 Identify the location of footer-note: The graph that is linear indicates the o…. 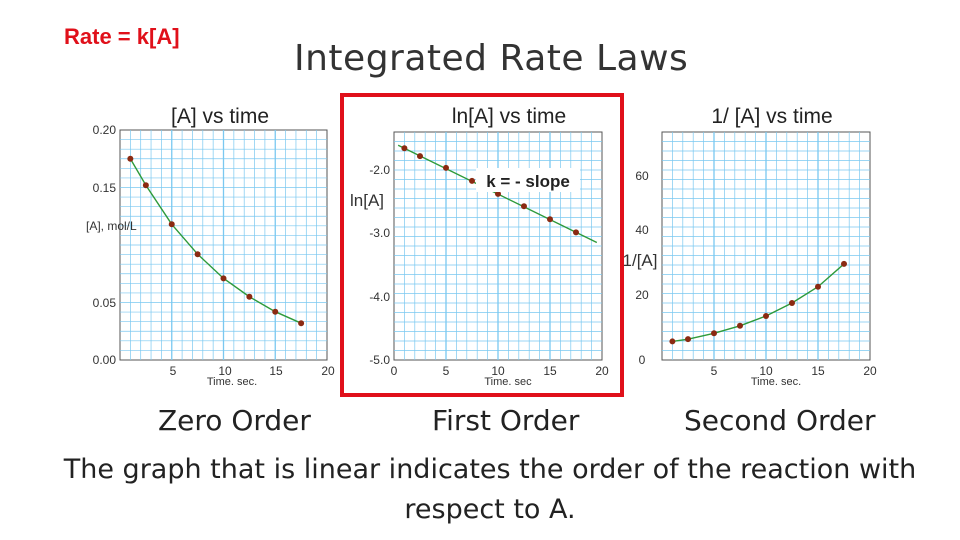
(490, 489).